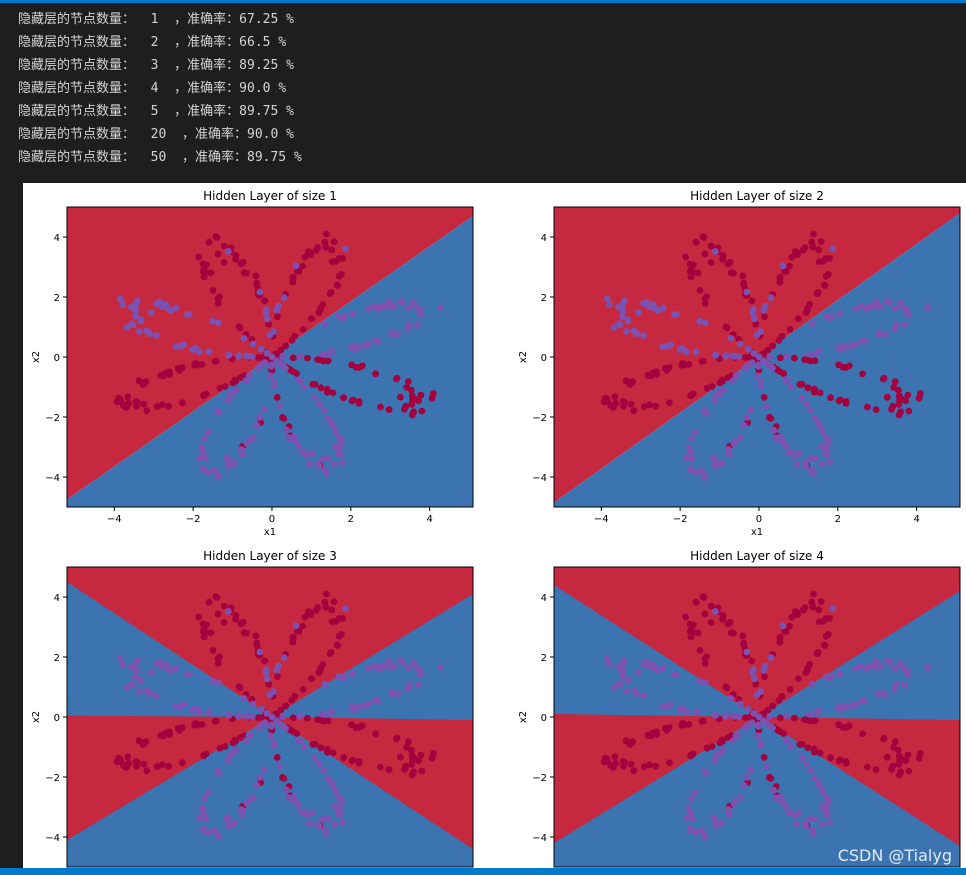  Describe the element at coordinates (282, 42) in the screenshot. I see `log-unit: %` at that location.